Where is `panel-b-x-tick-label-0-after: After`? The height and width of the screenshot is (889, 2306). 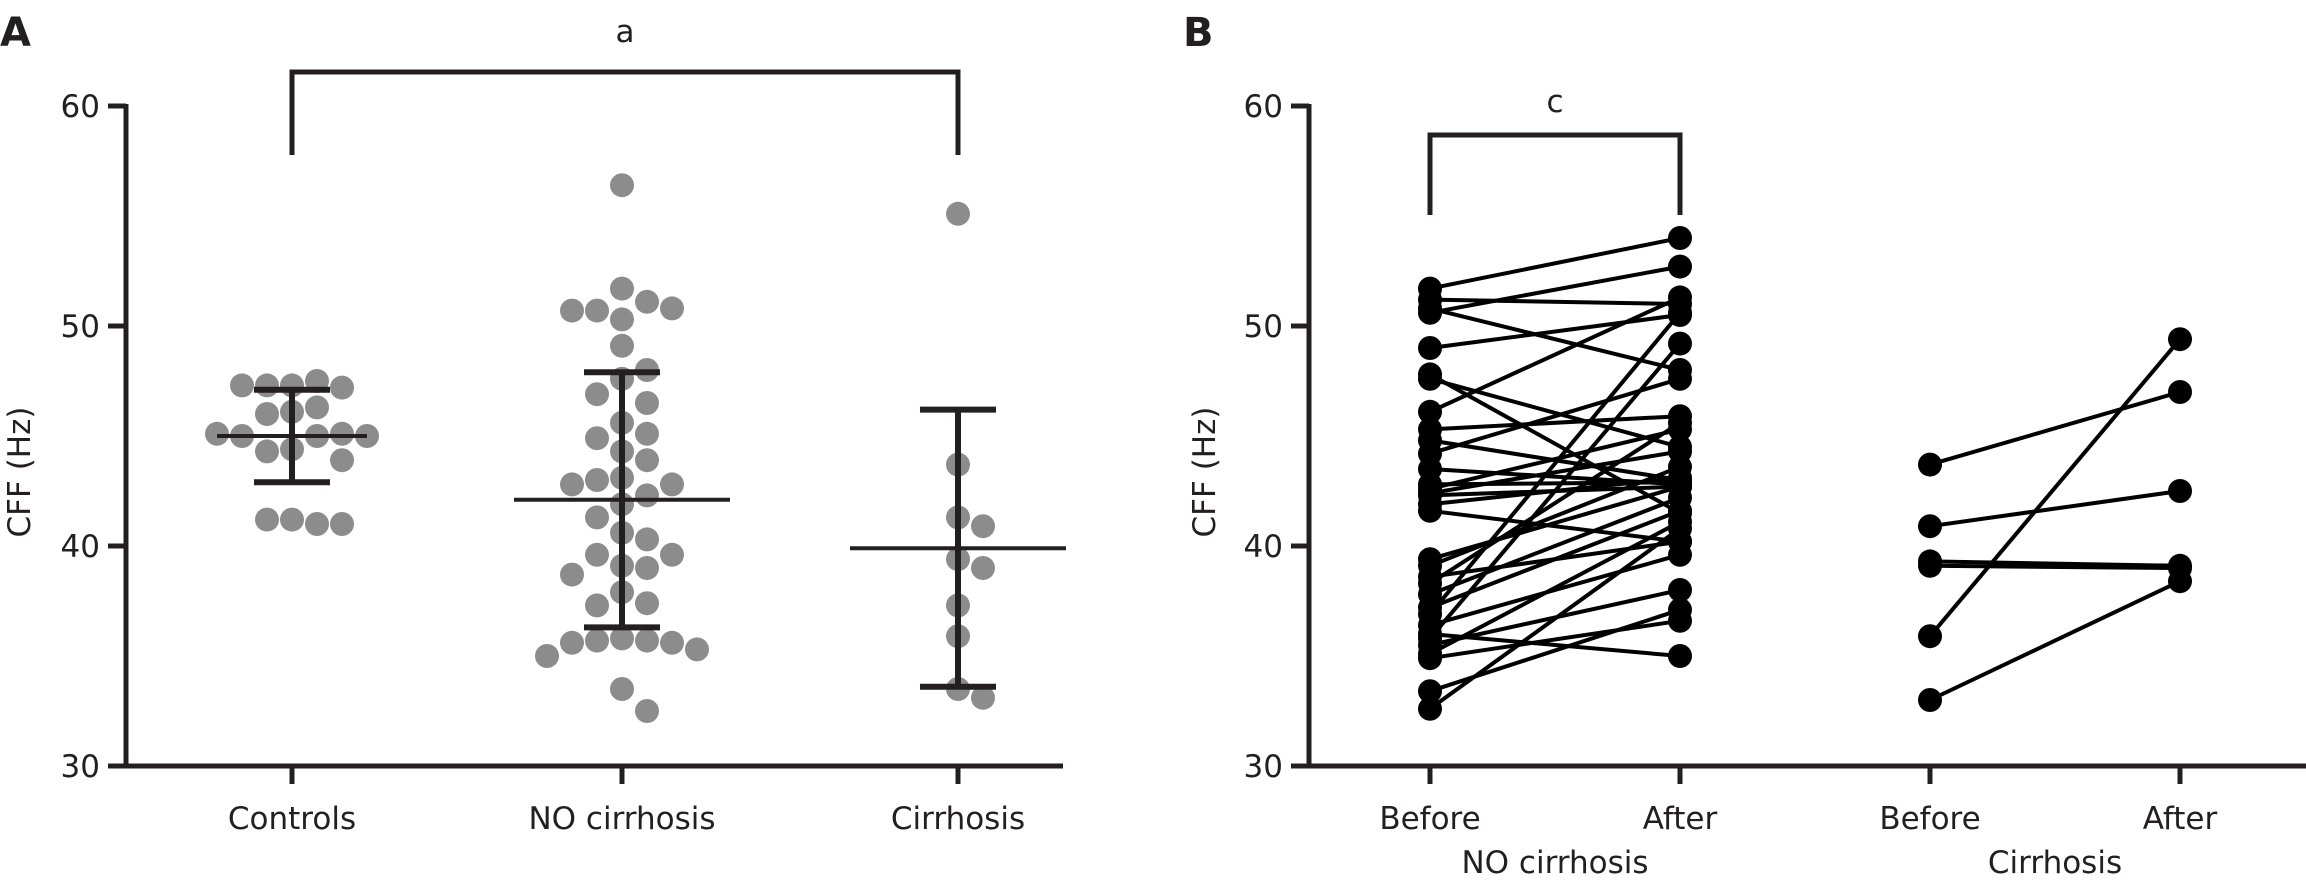
panel-b-x-tick-label-0-after: After is located at coordinates (1680, 819).